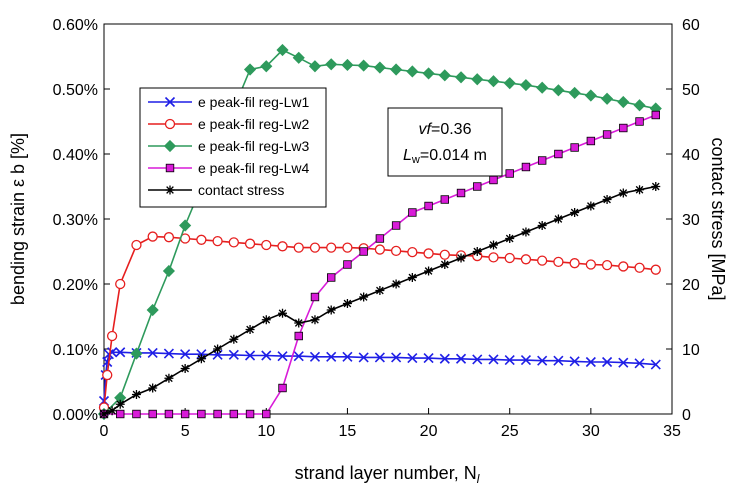  I want to click on legend-item: e peak-fil reg-Lw3, so click(228, 146).